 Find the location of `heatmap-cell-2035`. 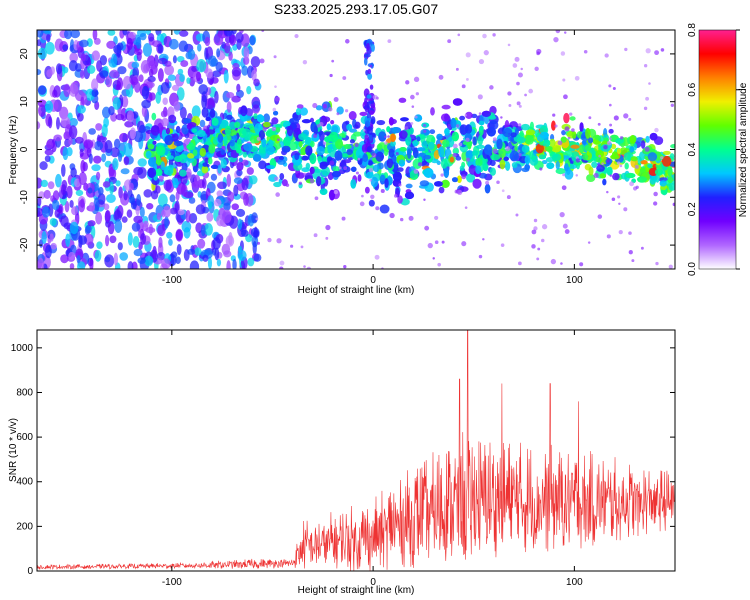

heatmap-cell-2035 is located at coordinates (574, 135).